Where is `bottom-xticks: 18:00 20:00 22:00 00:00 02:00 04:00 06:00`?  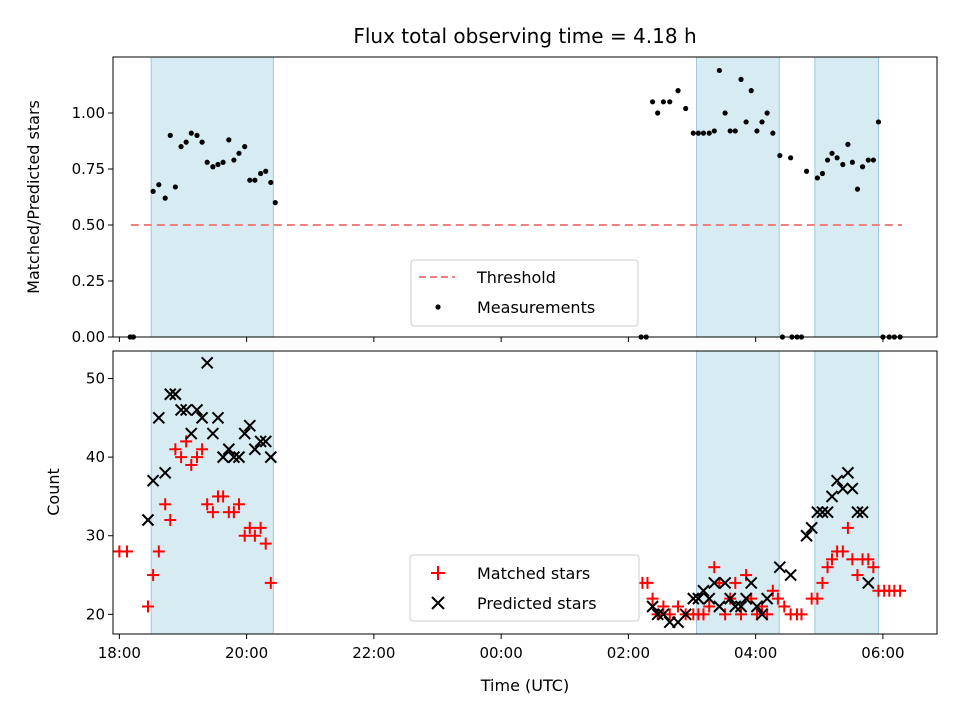 bottom-xticks: 18:00 20:00 22:00 00:00 02:00 04:00 06:00 is located at coordinates (501, 648).